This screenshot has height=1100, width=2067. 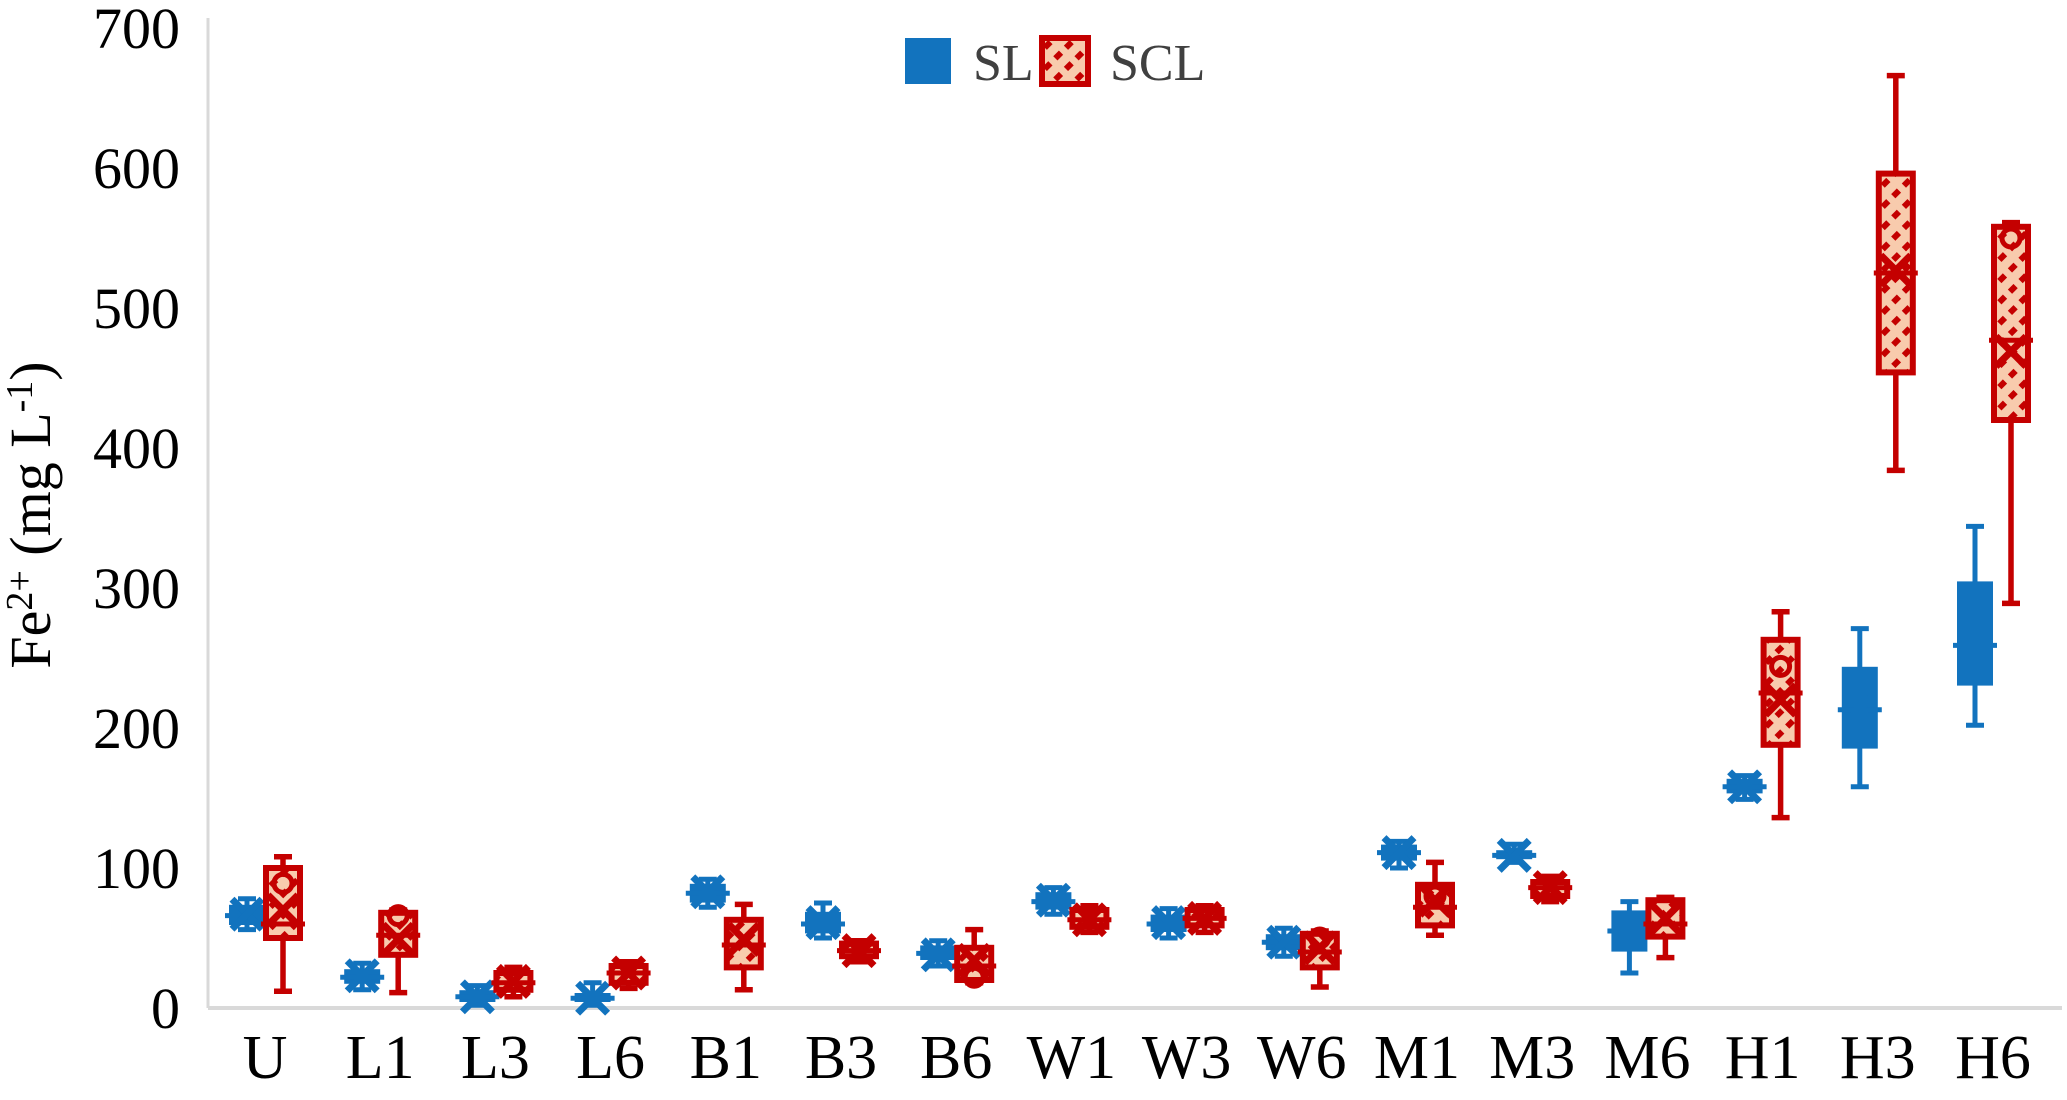 What do you see at coordinates (743, 947) in the screenshot?
I see `box-scl-b1` at bounding box center [743, 947].